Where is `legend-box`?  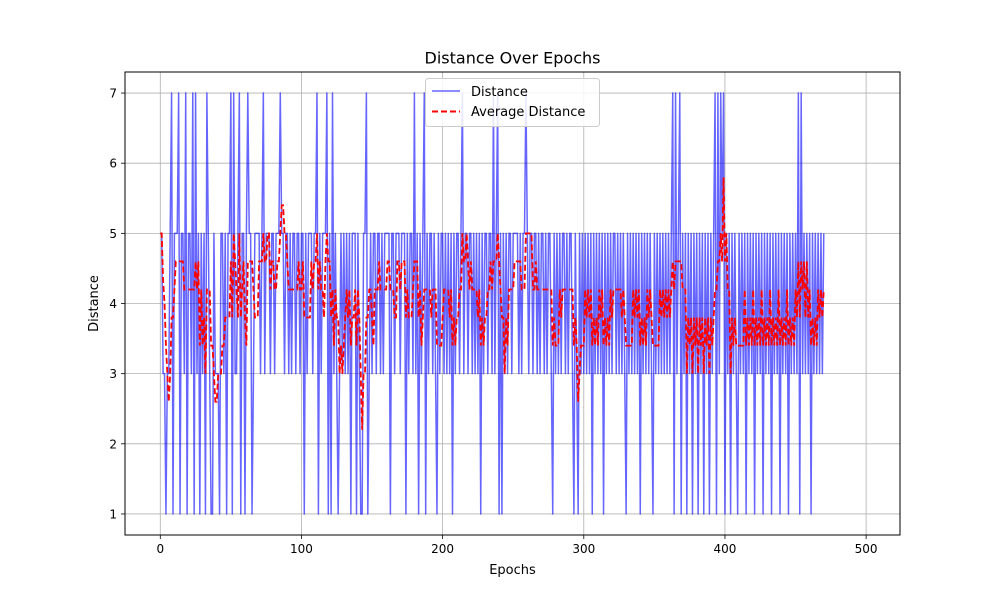
legend-box is located at coordinates (512, 102).